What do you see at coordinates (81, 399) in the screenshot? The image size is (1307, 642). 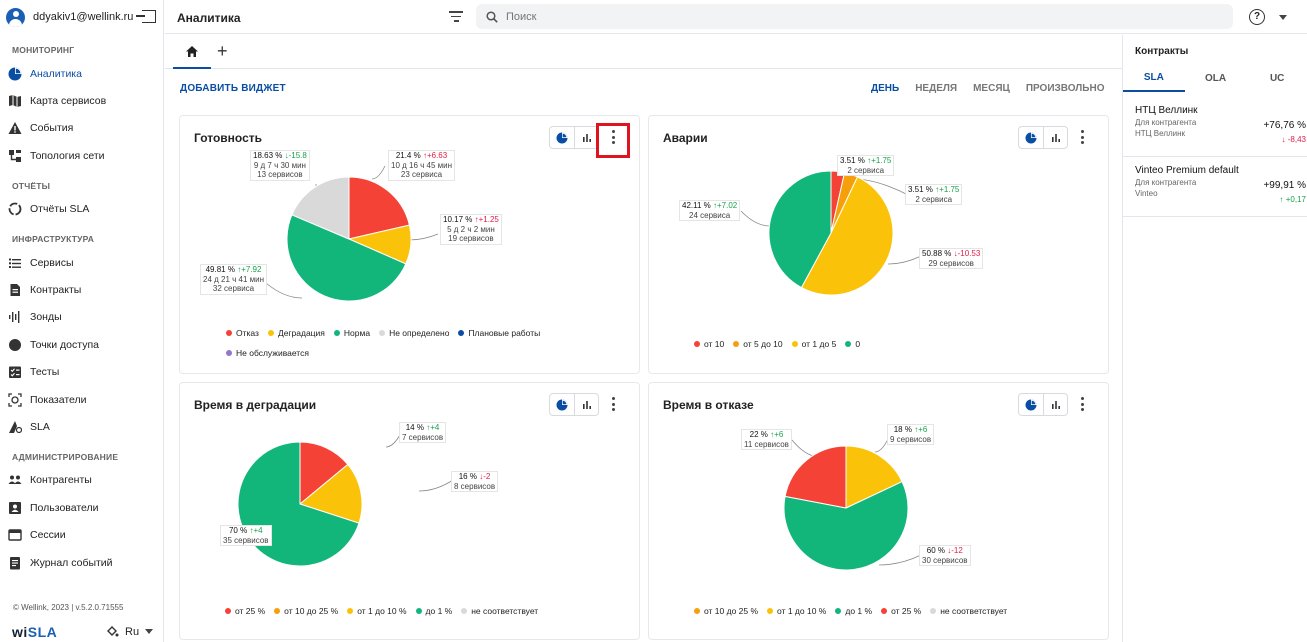 I see `sidebar-item-metrics: Показатели` at bounding box center [81, 399].